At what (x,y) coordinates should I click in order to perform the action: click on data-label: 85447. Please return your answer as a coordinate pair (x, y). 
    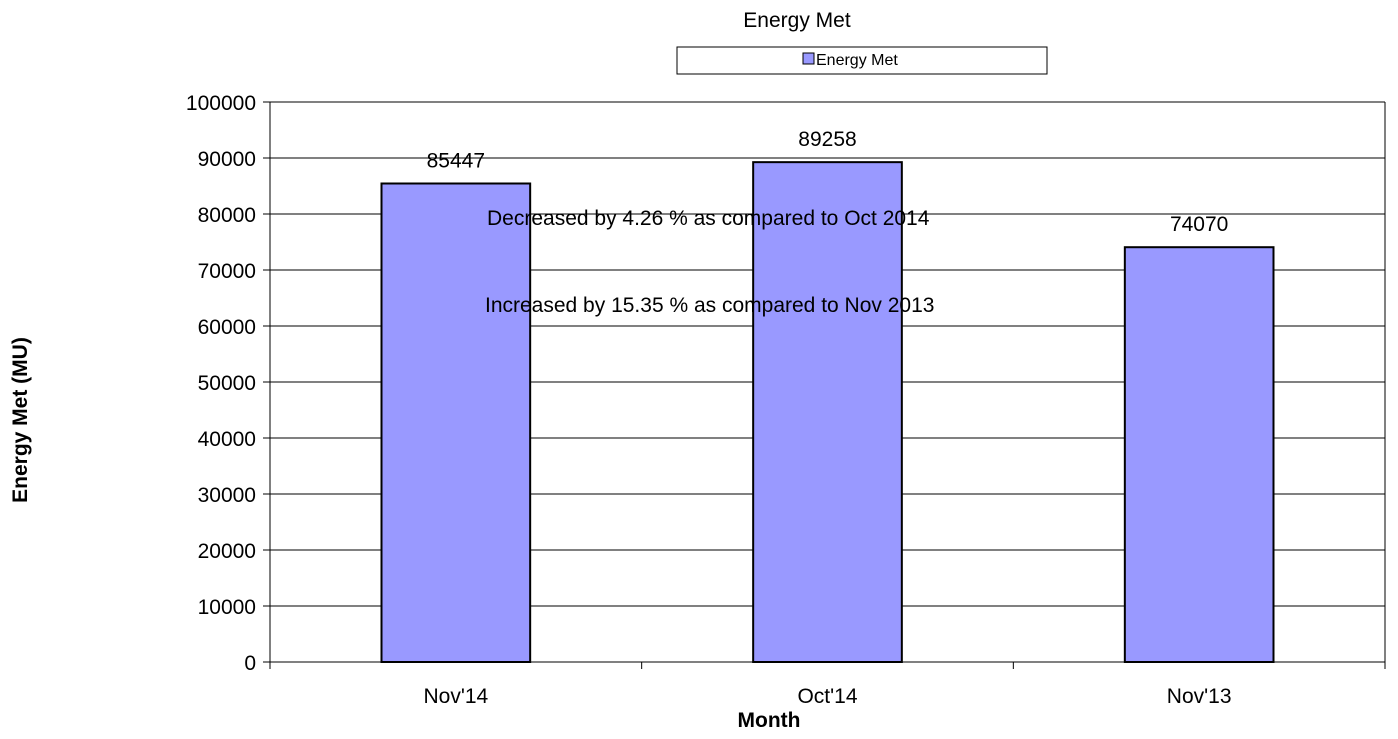
    Looking at the image, I should click on (456, 160).